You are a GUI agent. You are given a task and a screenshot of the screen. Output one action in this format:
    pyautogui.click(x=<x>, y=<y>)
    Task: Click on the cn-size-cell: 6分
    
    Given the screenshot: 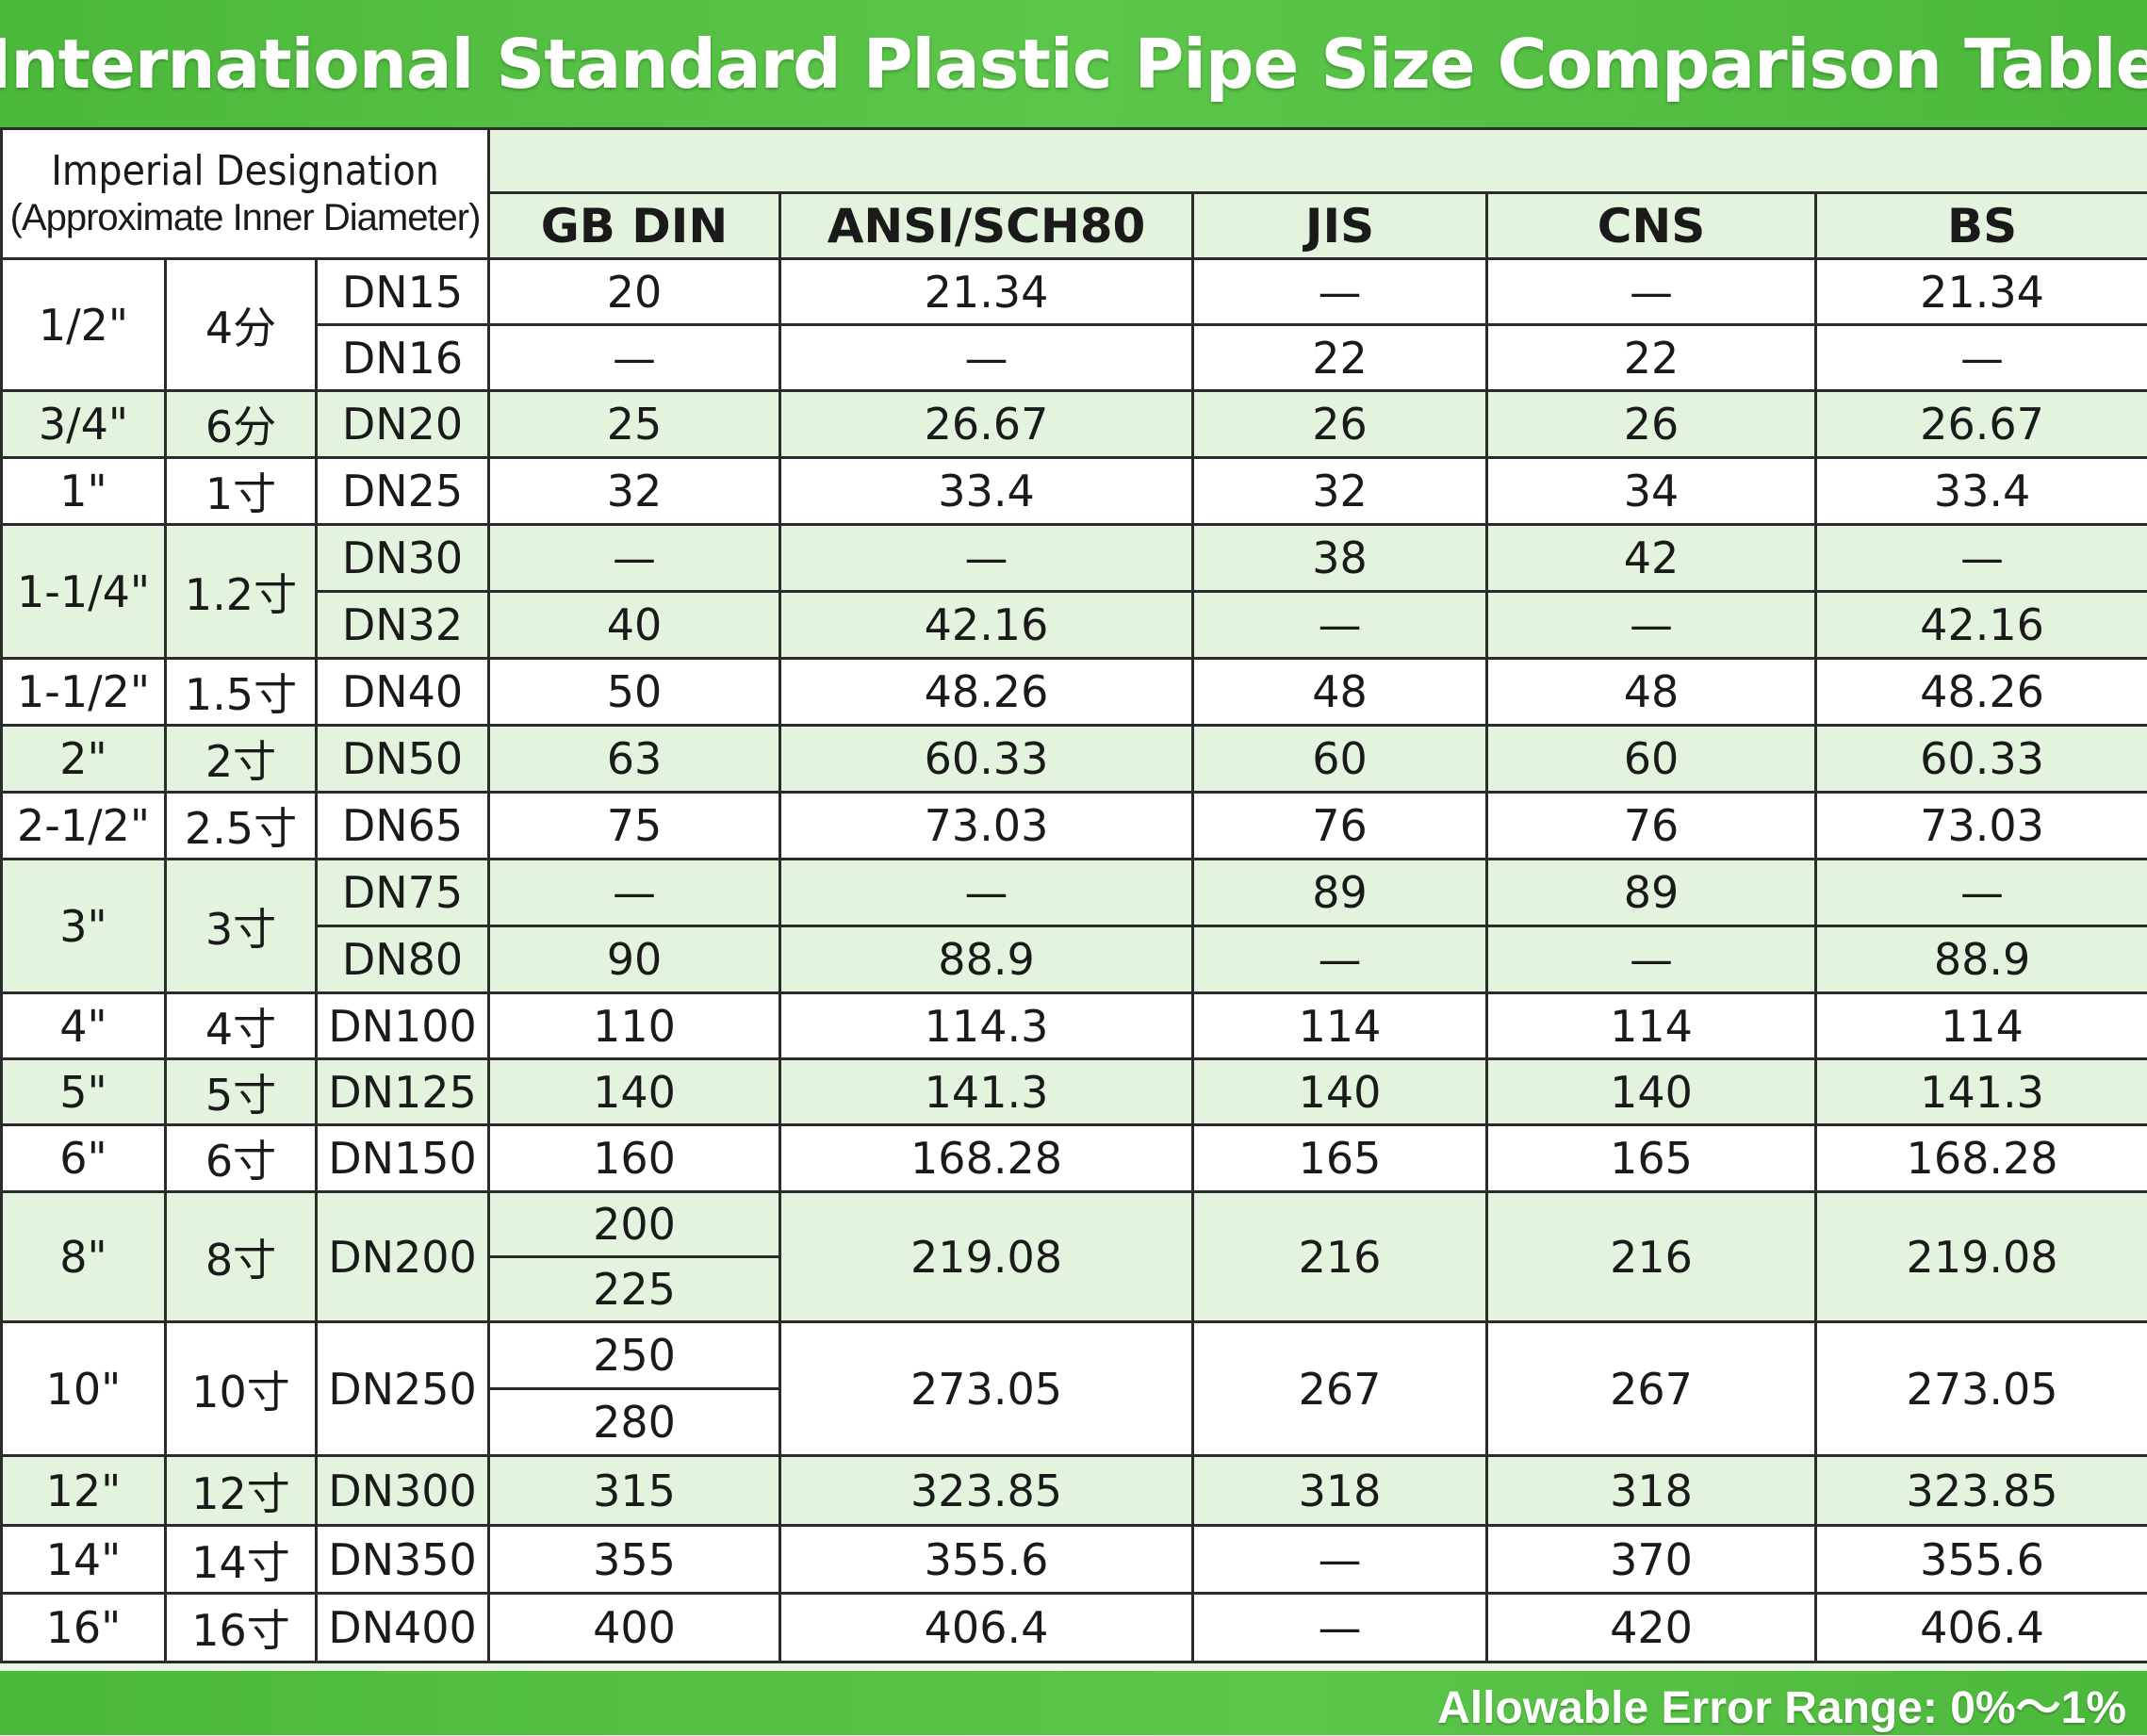 What is the action you would take?
    pyautogui.click(x=242, y=424)
    